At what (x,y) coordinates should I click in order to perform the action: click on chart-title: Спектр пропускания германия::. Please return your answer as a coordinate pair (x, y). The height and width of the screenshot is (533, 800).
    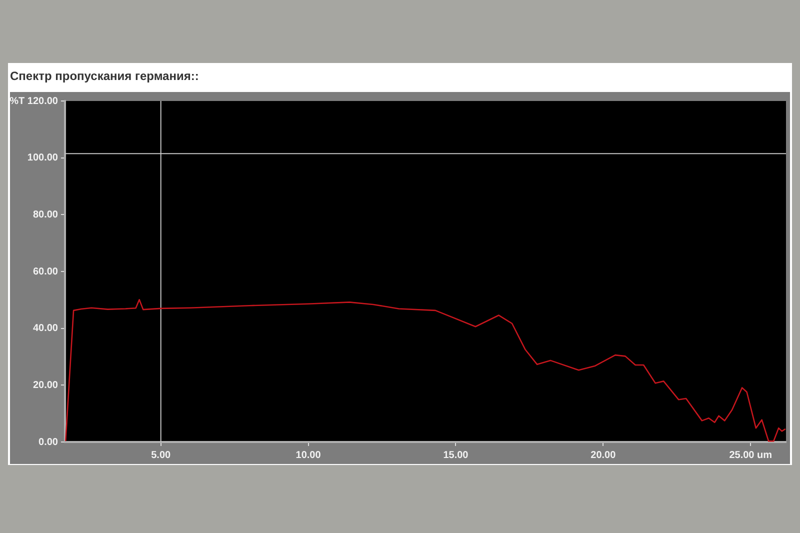
    Looking at the image, I should click on (104, 76).